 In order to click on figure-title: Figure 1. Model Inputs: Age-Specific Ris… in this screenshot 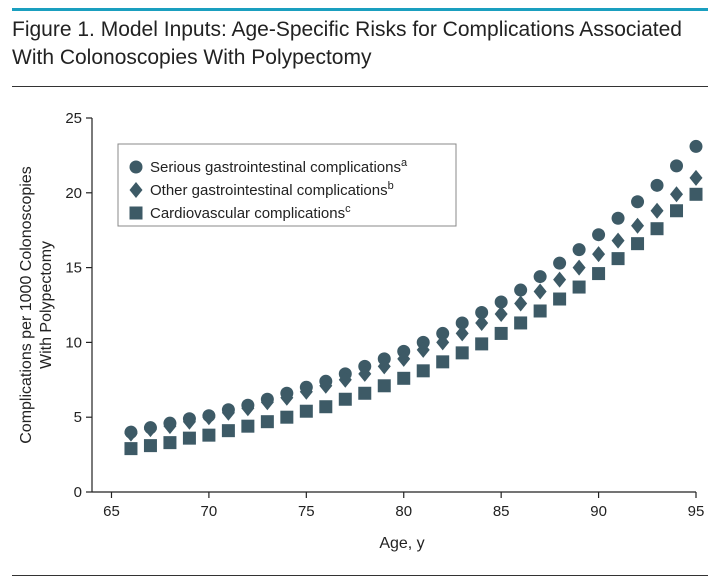, I will do `click(360, 44)`.